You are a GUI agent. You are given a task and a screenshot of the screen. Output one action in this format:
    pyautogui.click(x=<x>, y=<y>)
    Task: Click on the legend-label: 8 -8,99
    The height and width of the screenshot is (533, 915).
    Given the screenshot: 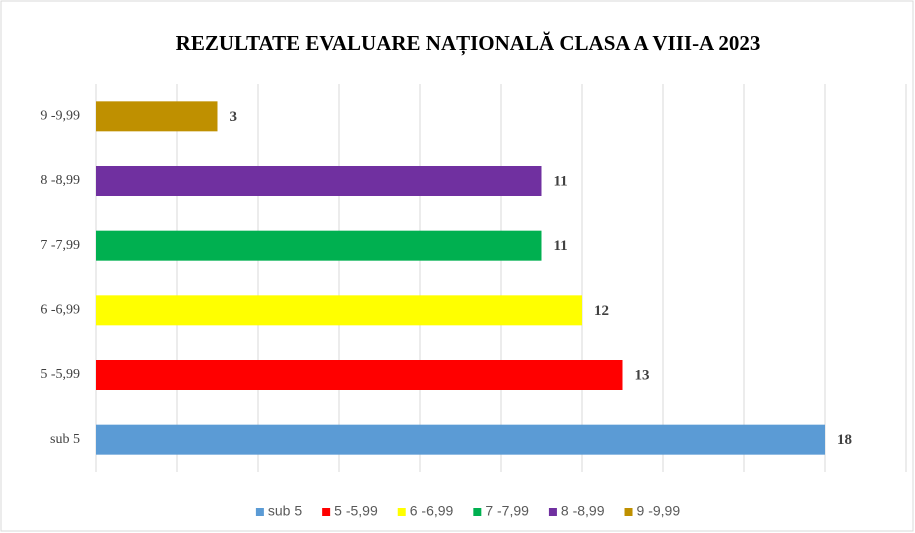 What is the action you would take?
    pyautogui.click(x=583, y=511)
    